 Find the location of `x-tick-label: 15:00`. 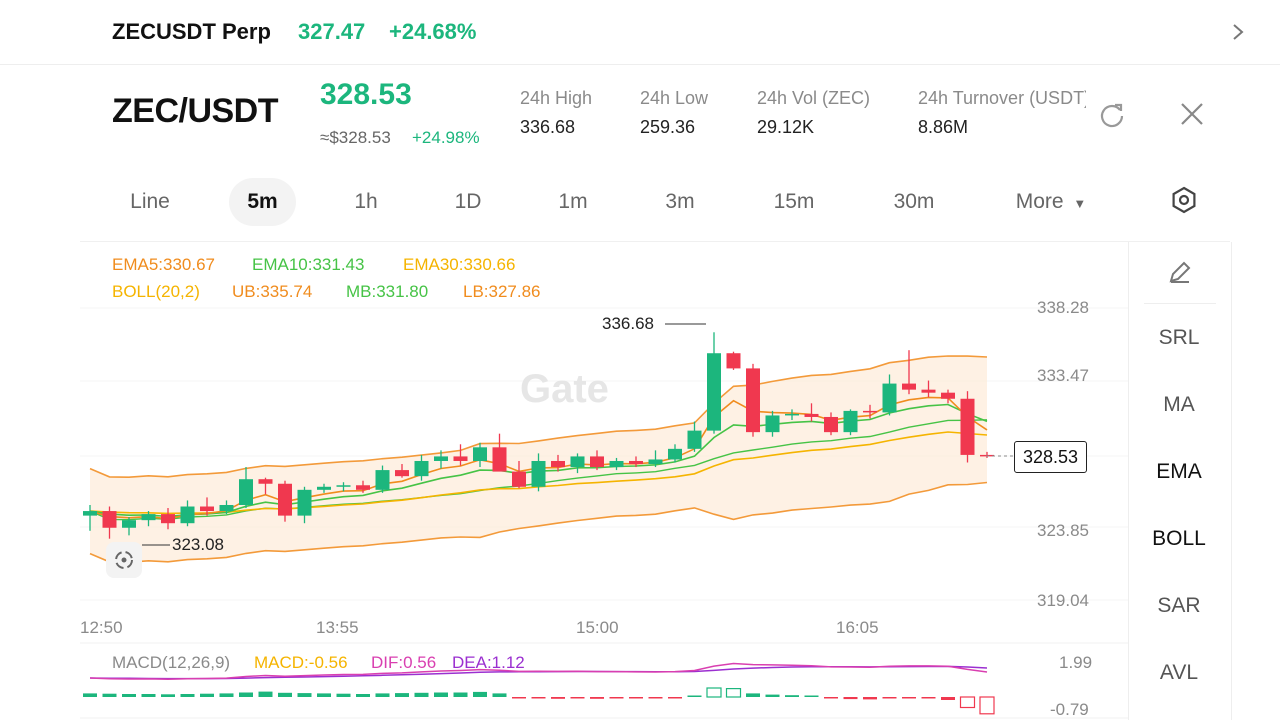

x-tick-label: 15:00 is located at coordinates (597, 627).